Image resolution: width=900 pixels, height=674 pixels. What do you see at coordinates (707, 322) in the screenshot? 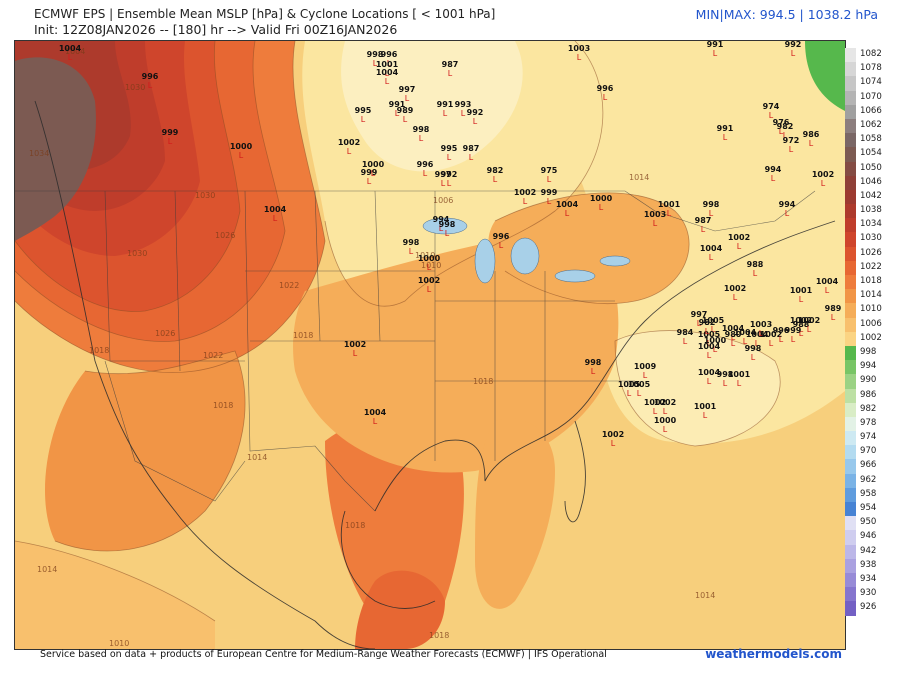
I see `cyclone-pressure-value: 982` at bounding box center [707, 322].